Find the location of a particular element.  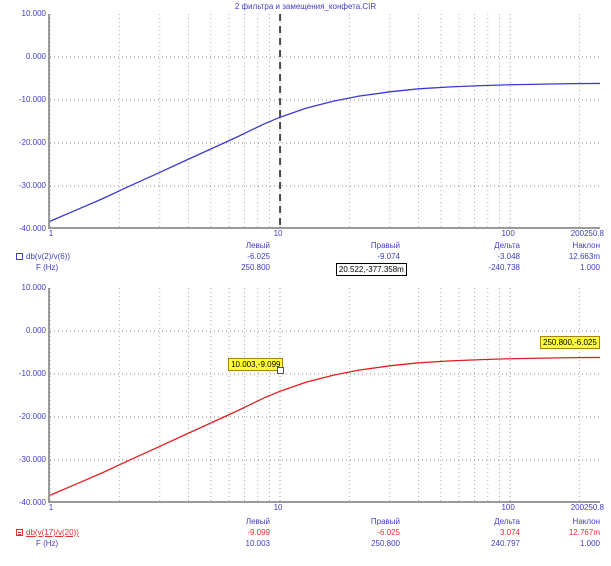

value-delta: -240.738 is located at coordinates (504, 267).